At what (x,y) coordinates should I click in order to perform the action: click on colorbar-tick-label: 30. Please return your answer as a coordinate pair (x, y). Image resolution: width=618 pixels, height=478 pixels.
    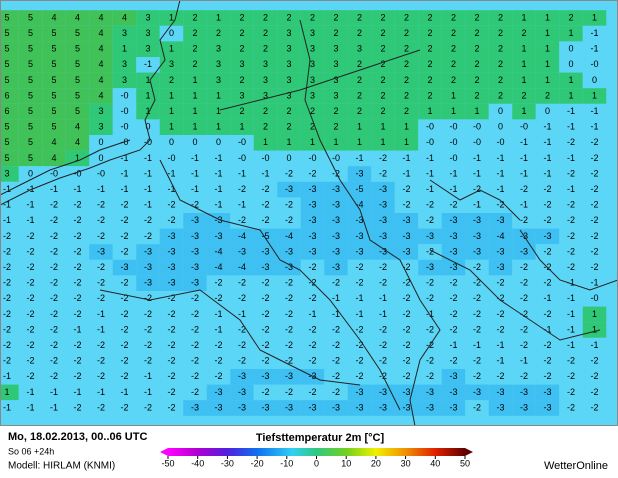
    Looking at the image, I should click on (406, 463).